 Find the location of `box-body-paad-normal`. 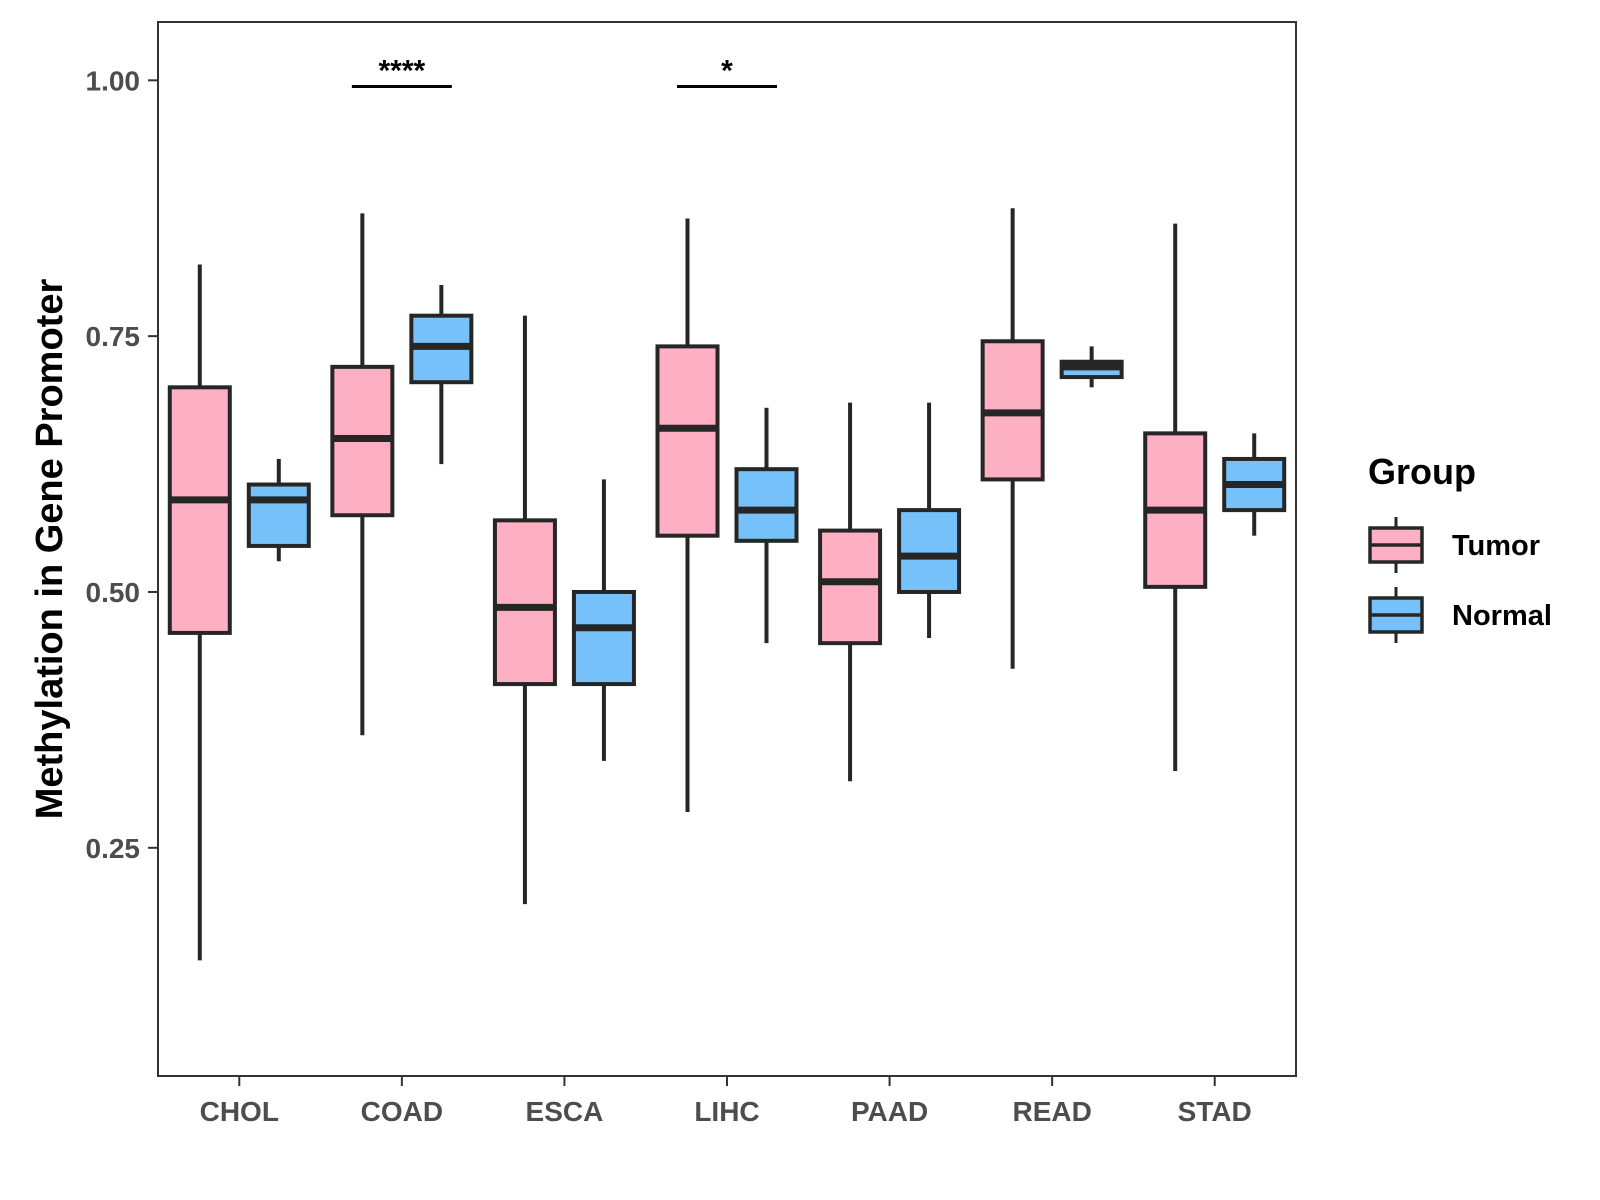

box-body-paad-normal is located at coordinates (929, 551).